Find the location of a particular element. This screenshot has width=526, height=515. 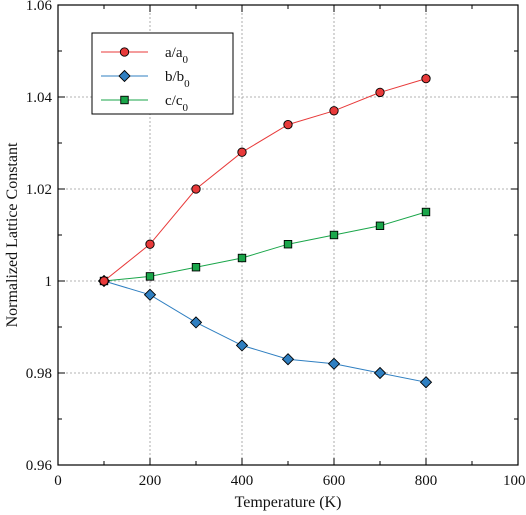

y-tick-label: 1 is located at coordinates (49, 282).